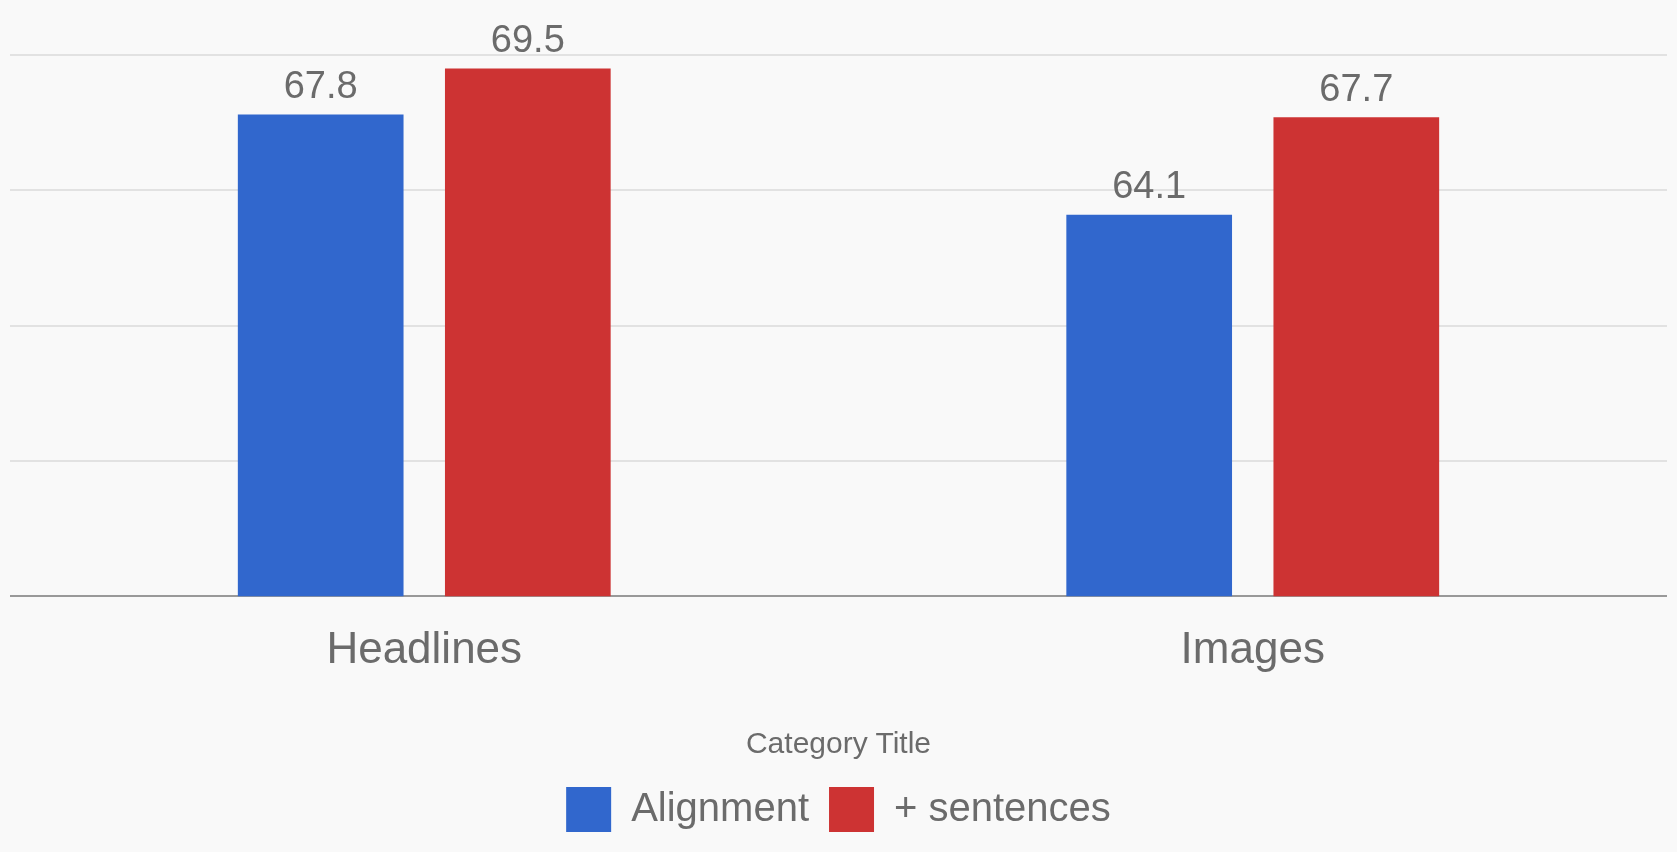 The width and height of the screenshot is (1677, 852). Describe the element at coordinates (424, 647) in the screenshot. I see `x-tick-label: Headlines` at that location.